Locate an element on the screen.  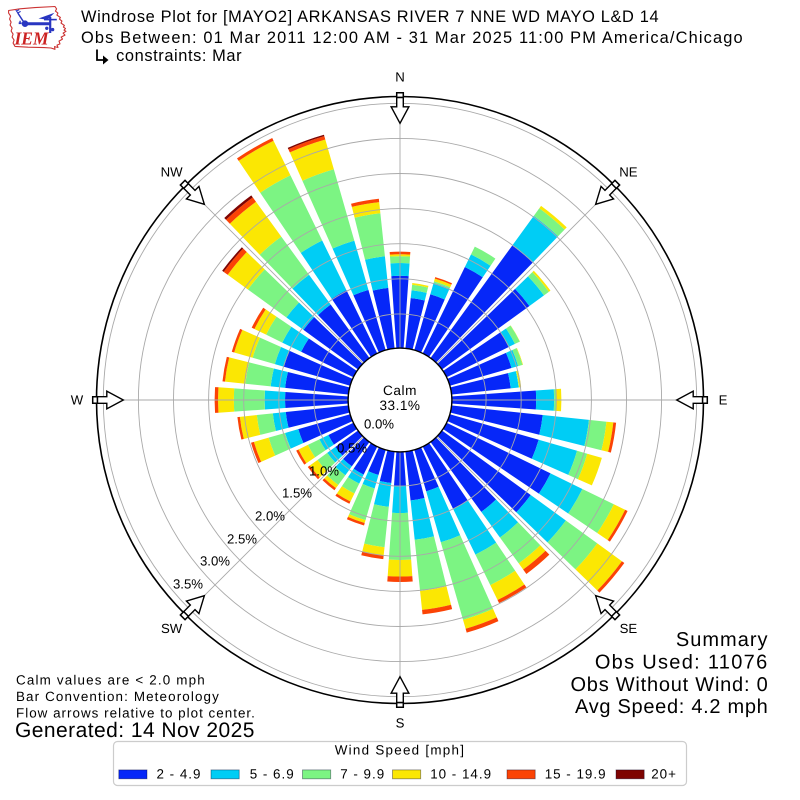
svg-text: 1.0% is located at coordinates (324, 471).